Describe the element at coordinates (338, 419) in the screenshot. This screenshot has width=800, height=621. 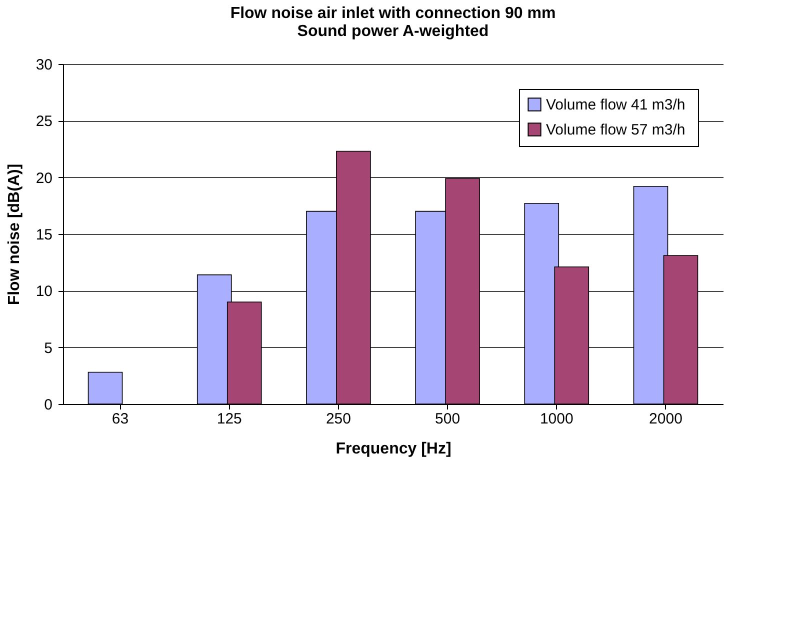
I see `x-tick-label: 250` at that location.